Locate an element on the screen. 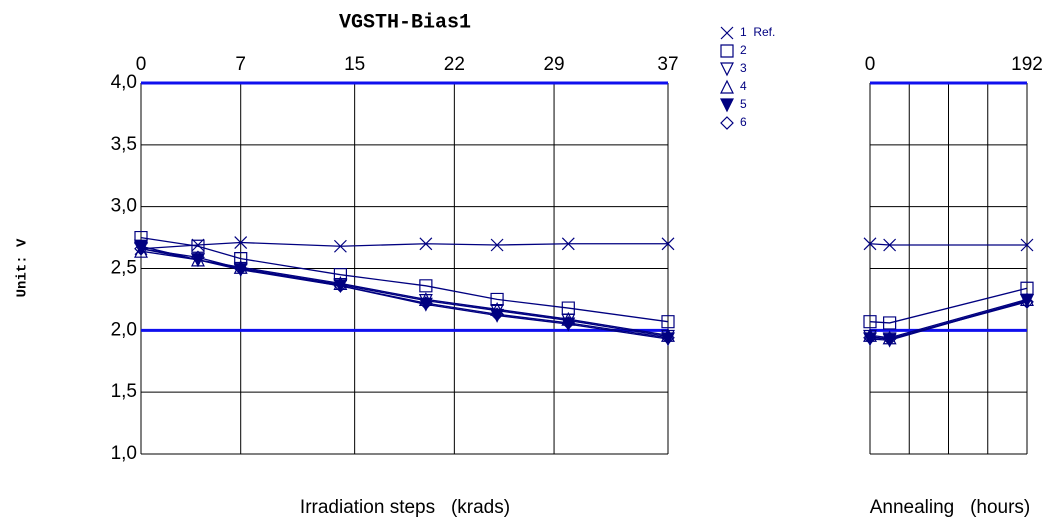 The height and width of the screenshot is (523, 1061). x-tick-label: 7 is located at coordinates (240, 64).